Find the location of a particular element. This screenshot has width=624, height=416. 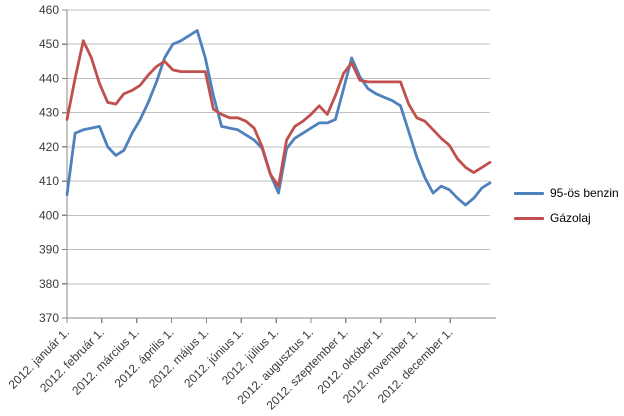

benzin-line-swatch is located at coordinates (529, 193).